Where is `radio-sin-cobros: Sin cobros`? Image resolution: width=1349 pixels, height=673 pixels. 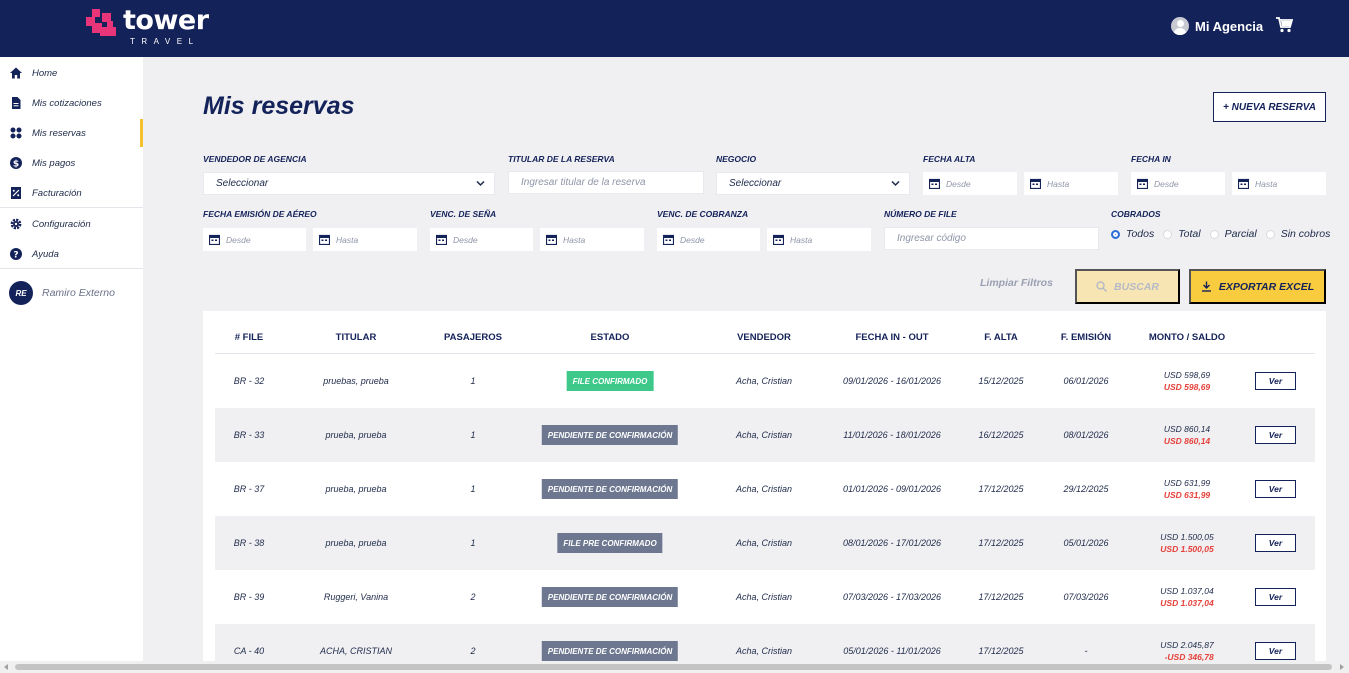
radio-sin-cobros: Sin cobros is located at coordinates (1297, 234).